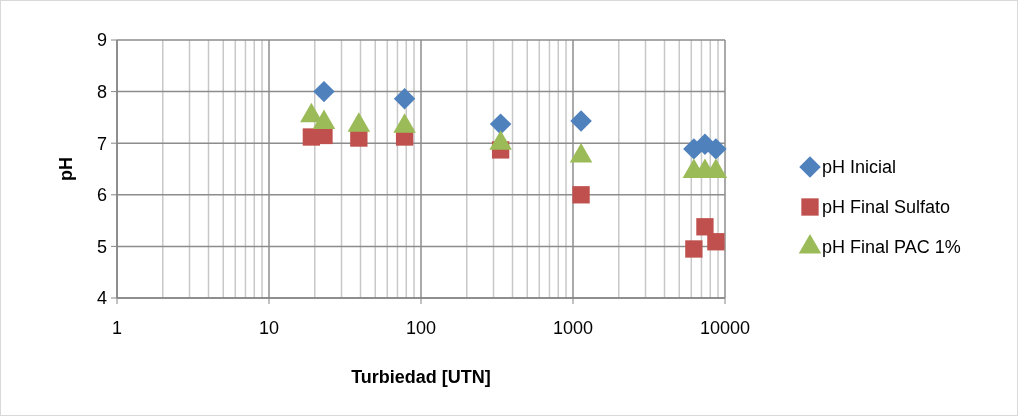 The image size is (1018, 416). I want to click on x-tick-label: 10000, so click(725, 328).